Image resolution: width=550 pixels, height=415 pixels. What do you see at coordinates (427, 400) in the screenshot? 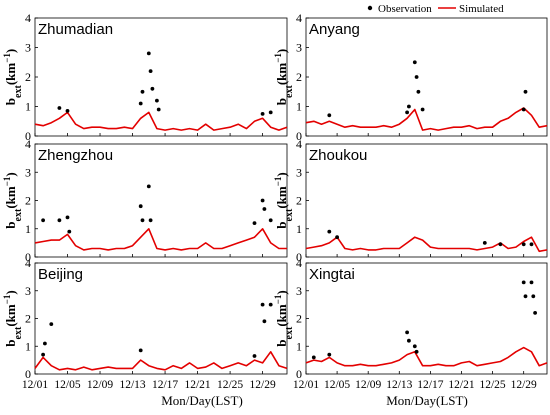
I see `x-axis-label-right: Mon/Day(LST)` at bounding box center [427, 400].